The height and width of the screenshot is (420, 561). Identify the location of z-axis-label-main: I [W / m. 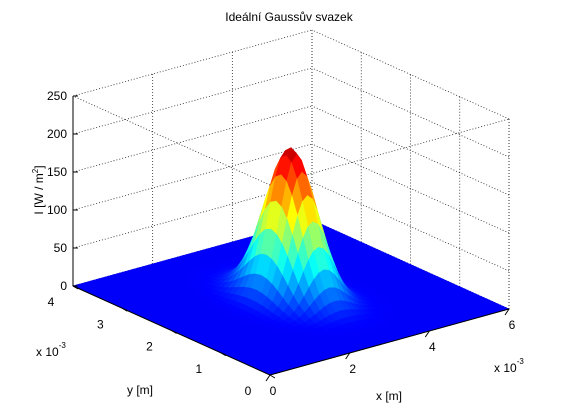
(39, 193).